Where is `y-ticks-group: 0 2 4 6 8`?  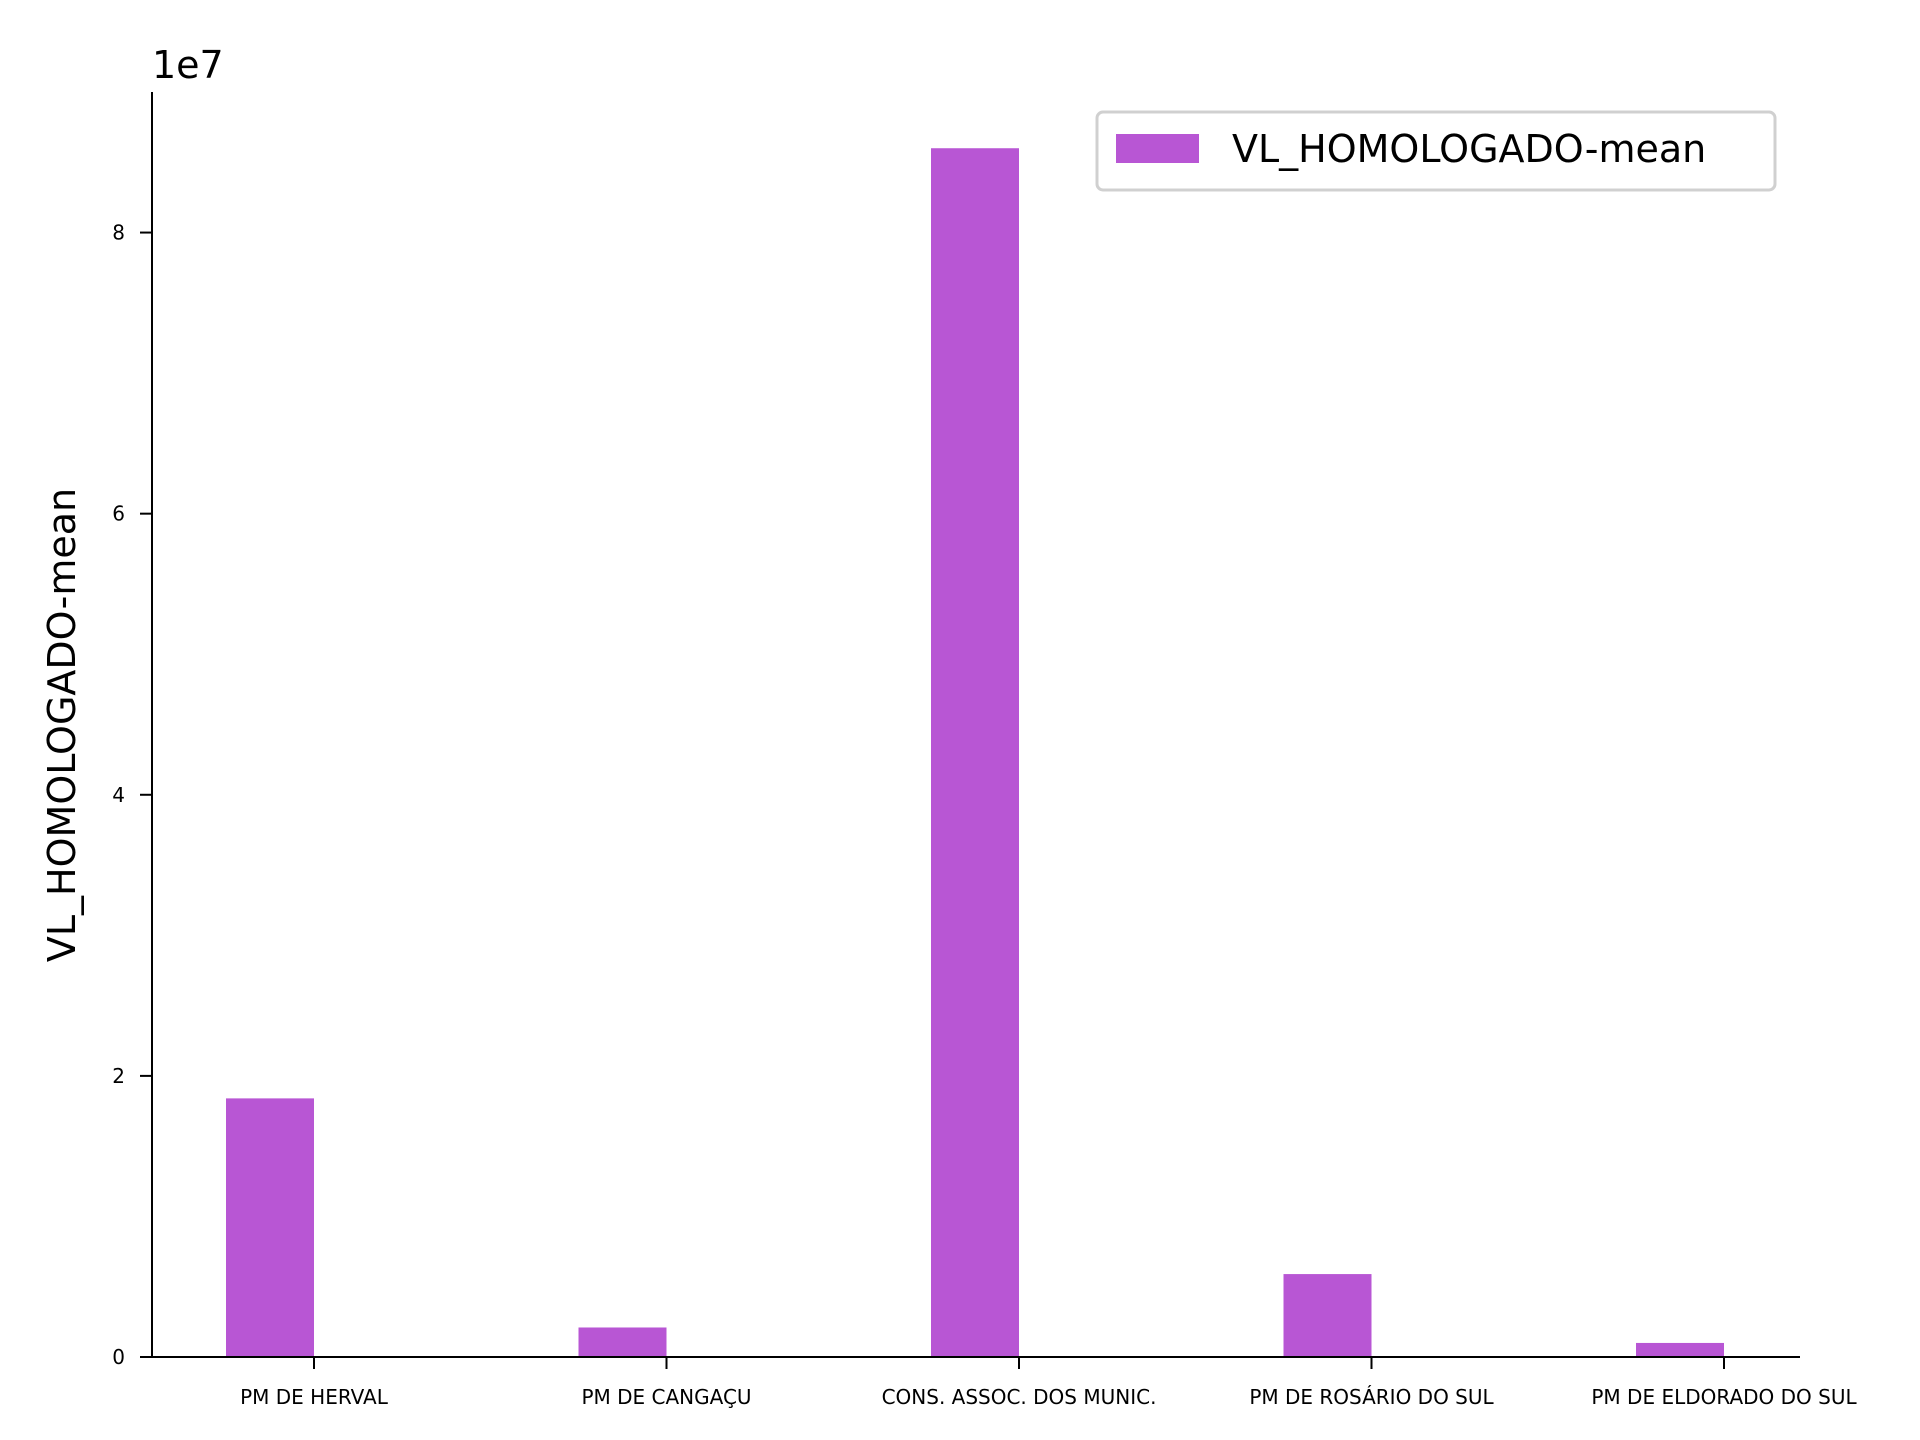 y-ticks-group: 0 2 4 6 8 is located at coordinates (132, 795).